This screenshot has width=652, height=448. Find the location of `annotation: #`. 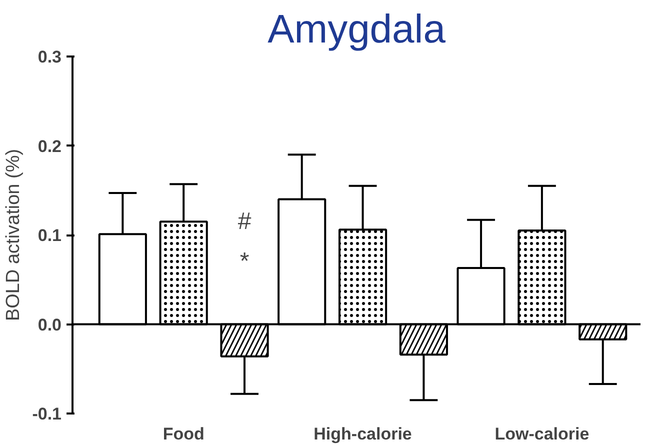

annotation: # is located at coordinates (245, 221).